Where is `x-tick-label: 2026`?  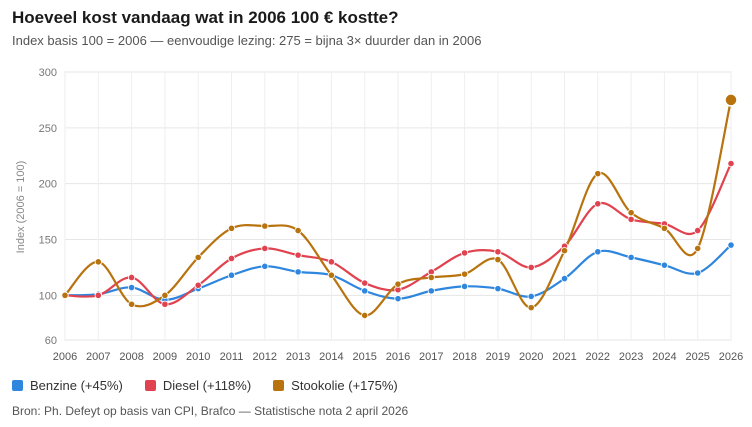
x-tick-label: 2026 is located at coordinates (731, 357).